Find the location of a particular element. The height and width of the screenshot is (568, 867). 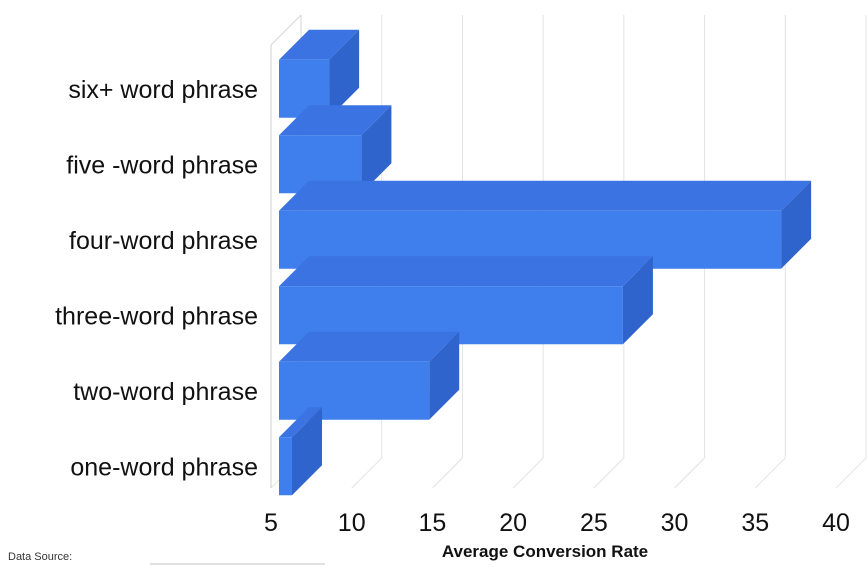

x-tick-label-6: 35 is located at coordinates (755, 523).